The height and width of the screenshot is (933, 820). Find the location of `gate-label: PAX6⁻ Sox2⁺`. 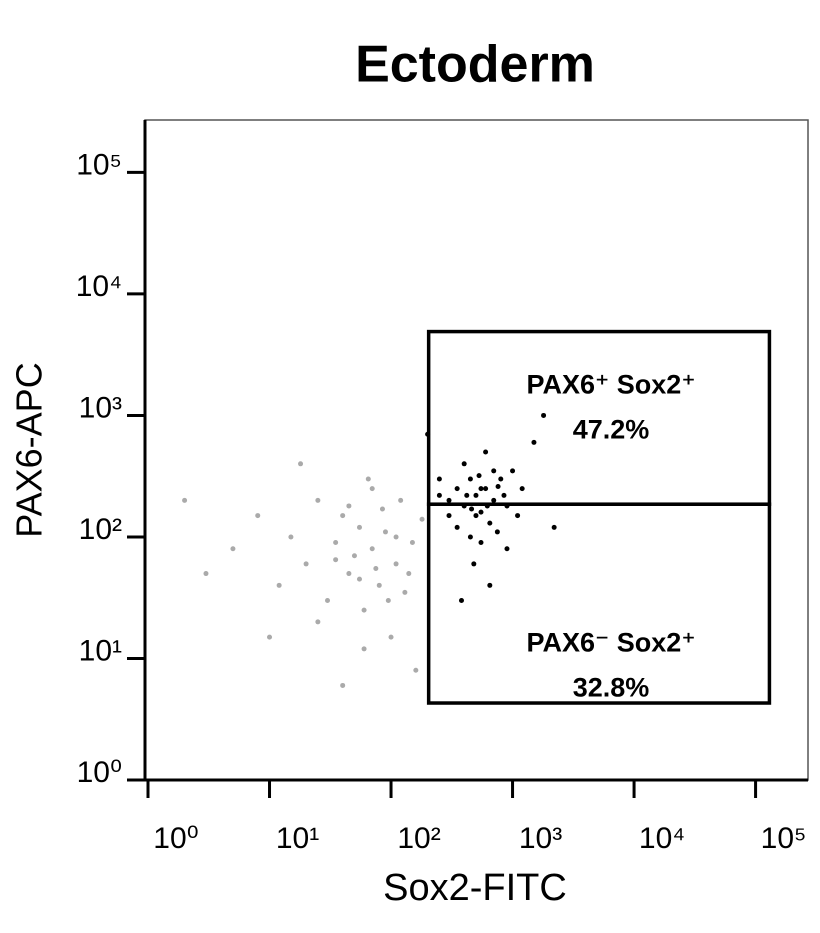

gate-label: PAX6⁻ Sox2⁺ is located at coordinates (611, 642).